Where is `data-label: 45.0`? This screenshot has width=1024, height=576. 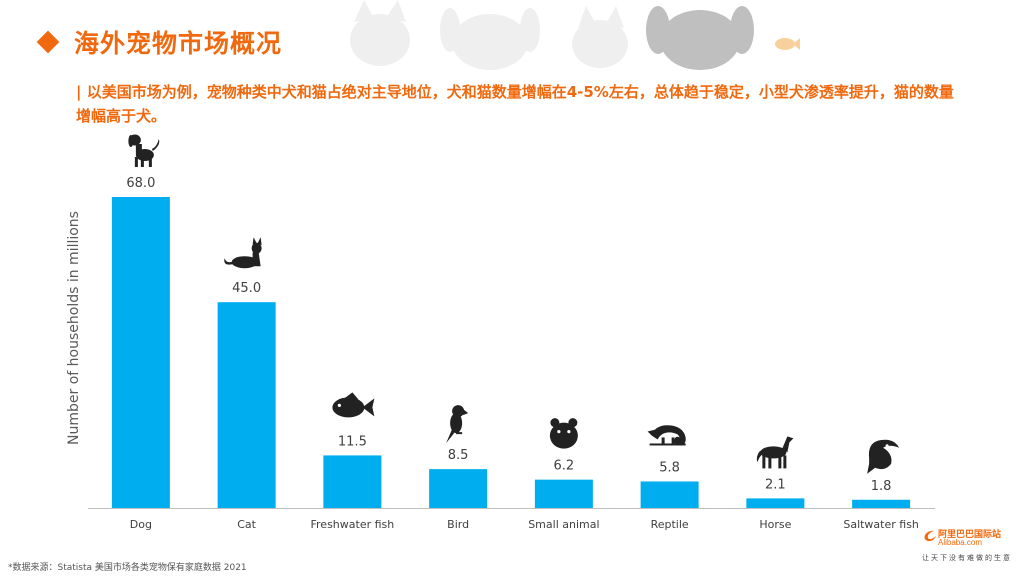 data-label: 45.0 is located at coordinates (246, 288).